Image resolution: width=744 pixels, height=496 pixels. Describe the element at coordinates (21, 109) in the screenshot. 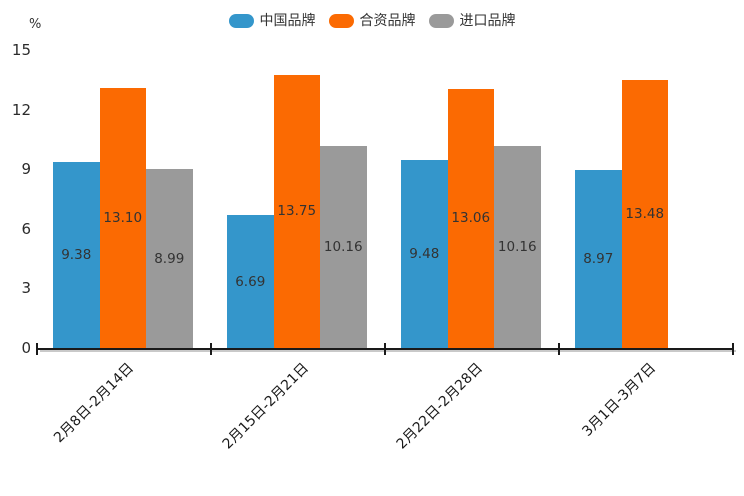

I see `y-tick-label: 12` at that location.